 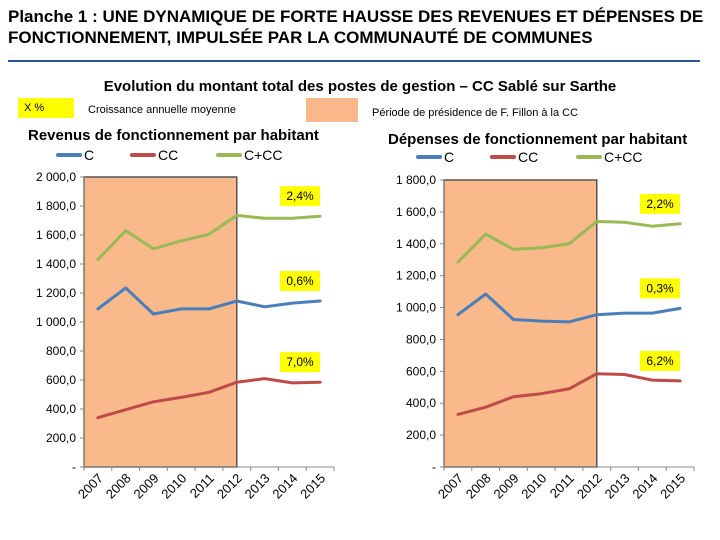 What do you see at coordinates (162, 110) in the screenshot?
I see `growth-legend-label: Croissance annuelle moyenne` at bounding box center [162, 110].